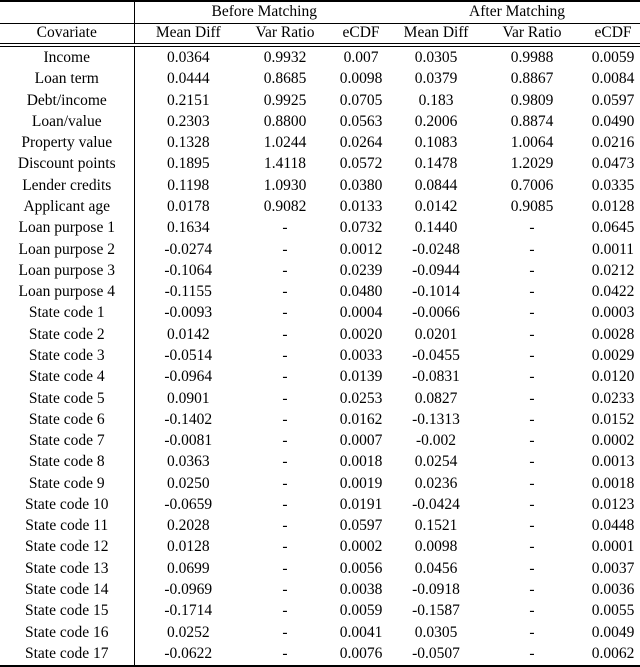 The width and height of the screenshot is (640, 667). Describe the element at coordinates (188, 292) in the screenshot. I see `value-cell: -0.1155` at that location.